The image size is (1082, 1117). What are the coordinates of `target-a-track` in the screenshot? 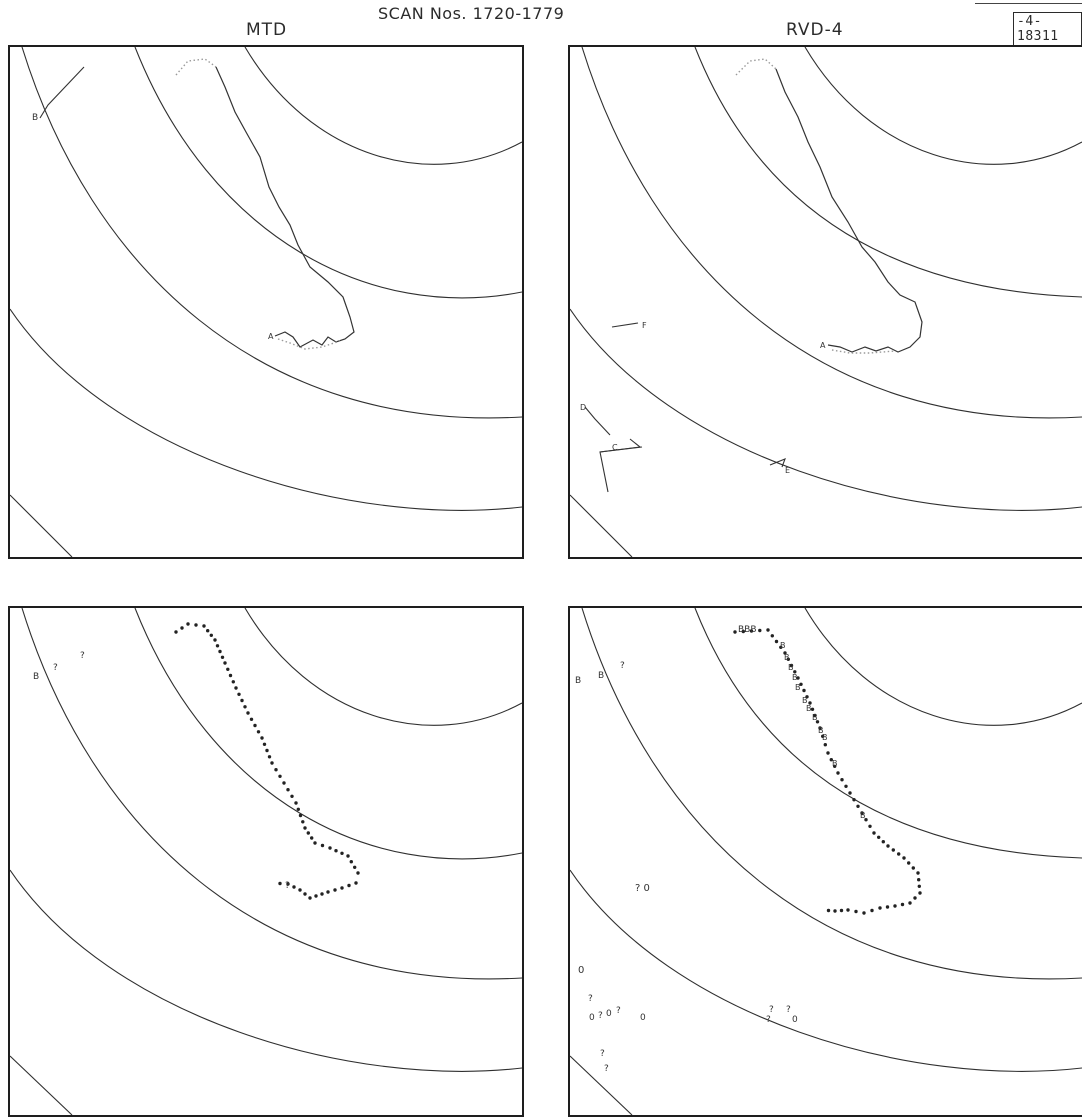 It's located at (285, 207).